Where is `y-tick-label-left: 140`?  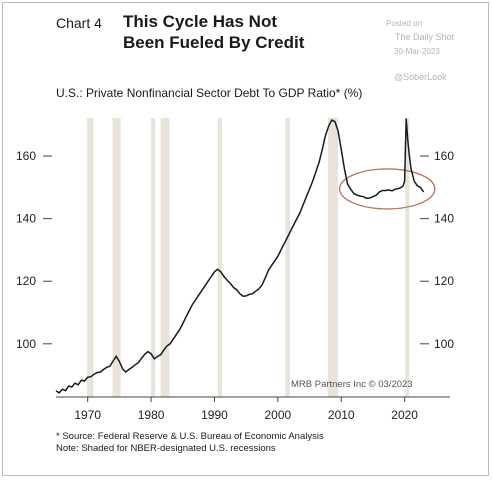
y-tick-label-left: 140 is located at coordinates (26, 219).